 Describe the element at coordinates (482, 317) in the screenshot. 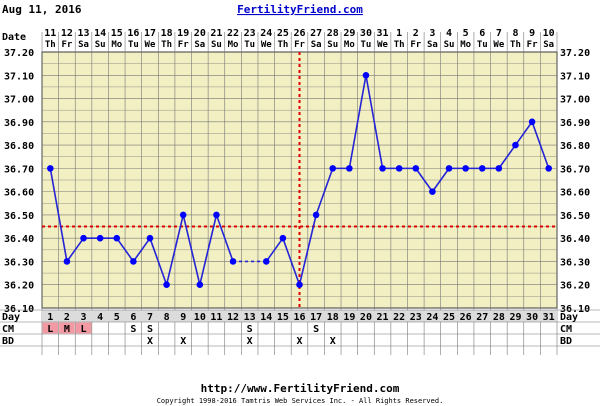

I see `cycle-day-number: 27` at that location.